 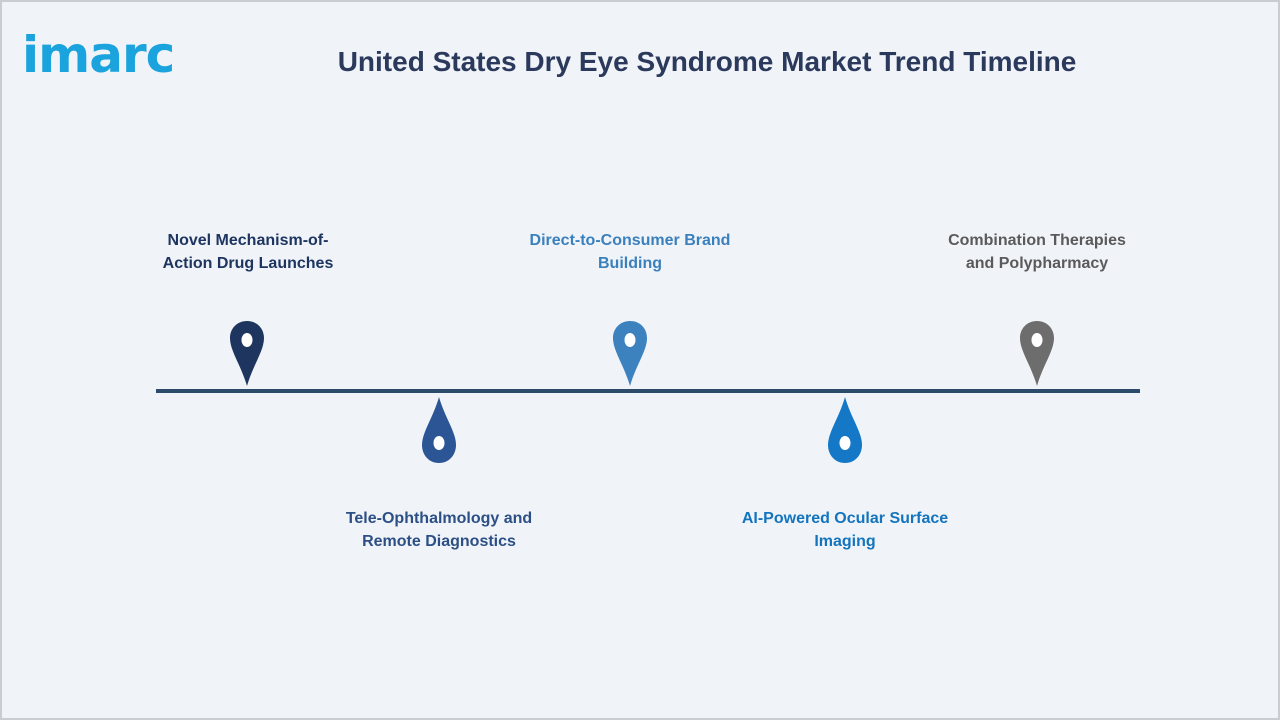 I want to click on event-5-line-2: and Polypharmacy, so click(x=1037, y=263).